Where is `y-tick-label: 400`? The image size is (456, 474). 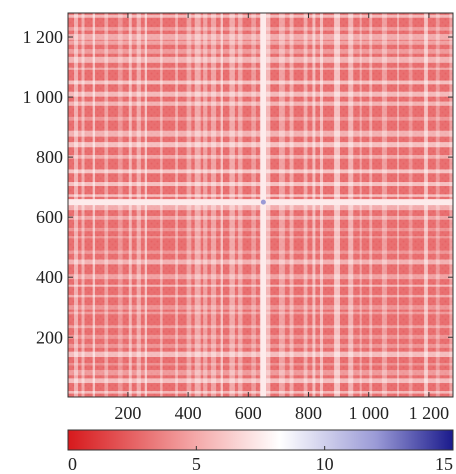 y-tick-label: 400 is located at coordinates (49, 277).